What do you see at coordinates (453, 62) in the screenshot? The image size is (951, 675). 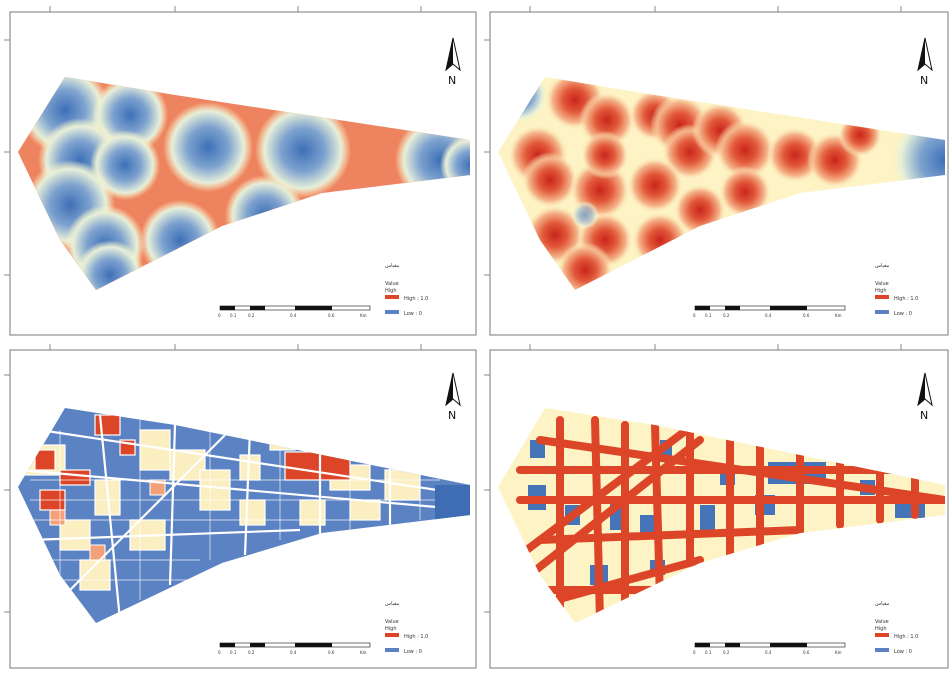 I see `north-arrow-top-left: N` at bounding box center [453, 62].